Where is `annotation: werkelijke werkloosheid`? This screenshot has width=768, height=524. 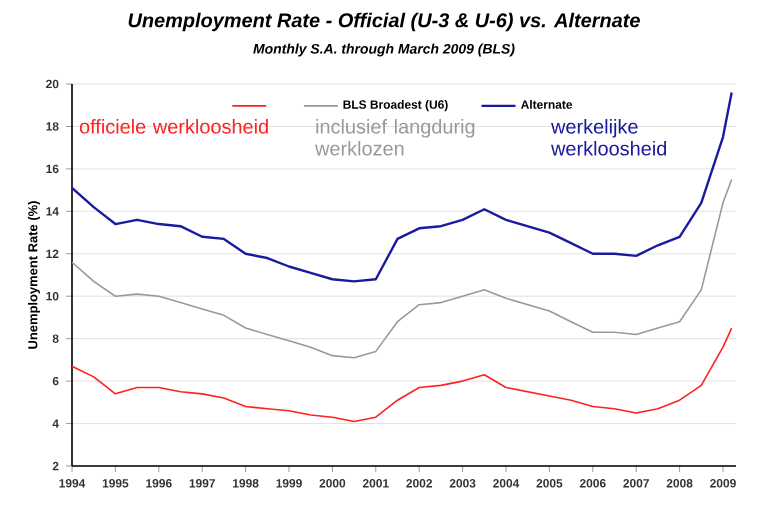
annotation: werkelijke werkloosheid is located at coordinates (609, 137).